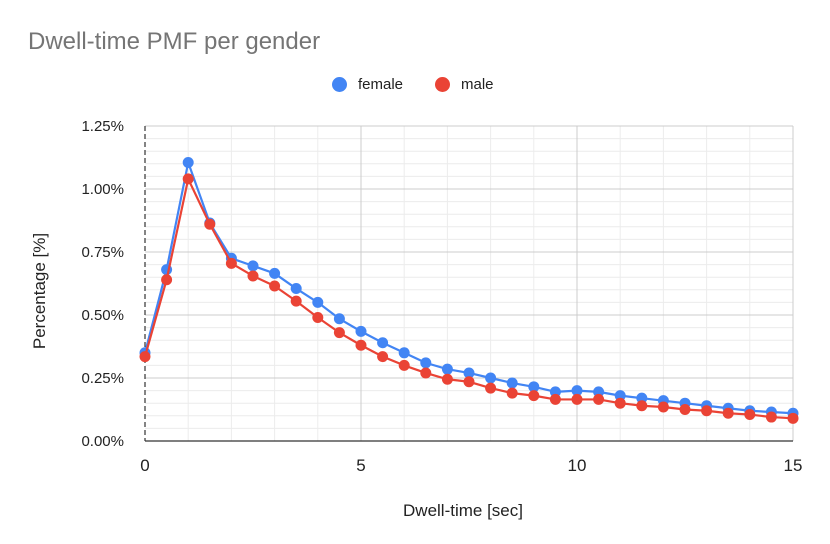 This screenshot has width=830, height=544. What do you see at coordinates (339, 84) in the screenshot?
I see `legend-marker-female` at bounding box center [339, 84].